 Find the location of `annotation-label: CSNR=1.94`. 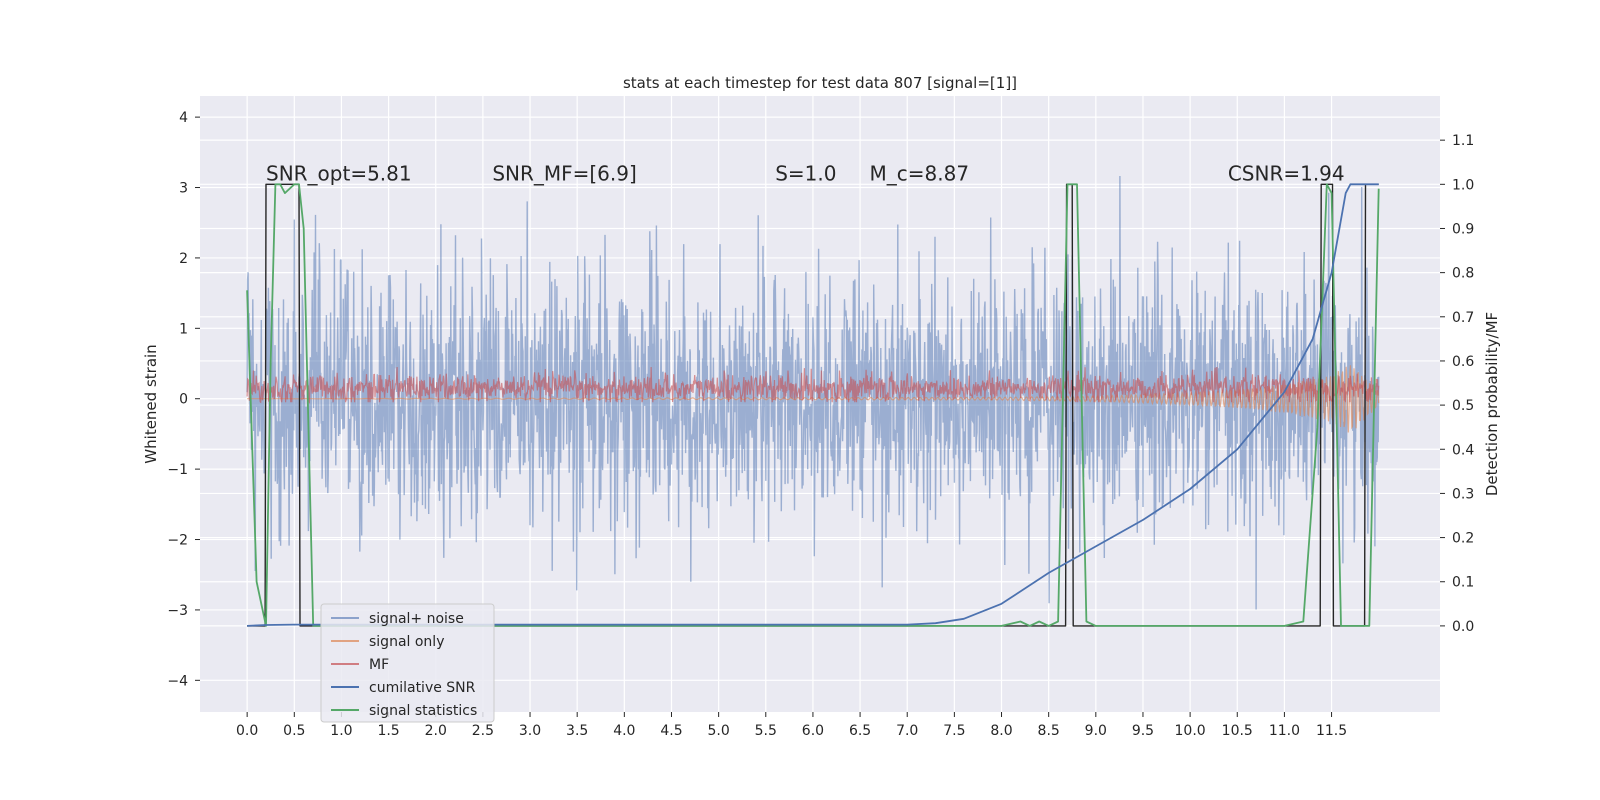

annotation-label: CSNR=1.94 is located at coordinates (1286, 173).